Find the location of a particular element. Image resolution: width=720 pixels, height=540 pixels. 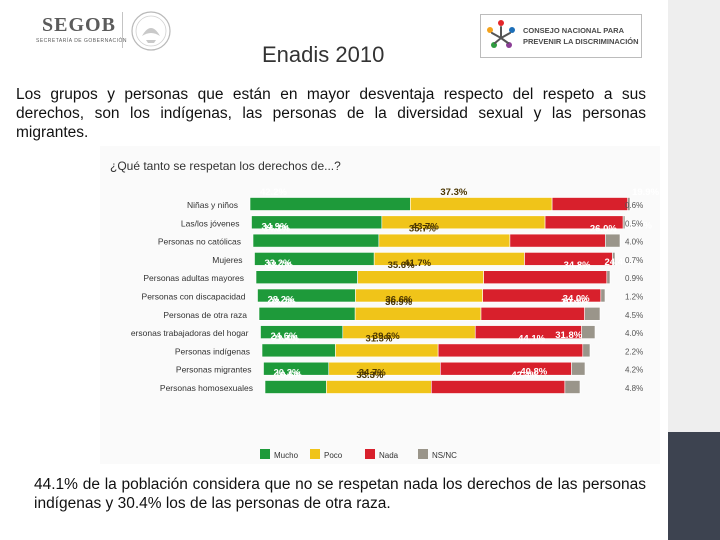

category-label: Personas no católicas is located at coordinates (199, 242).